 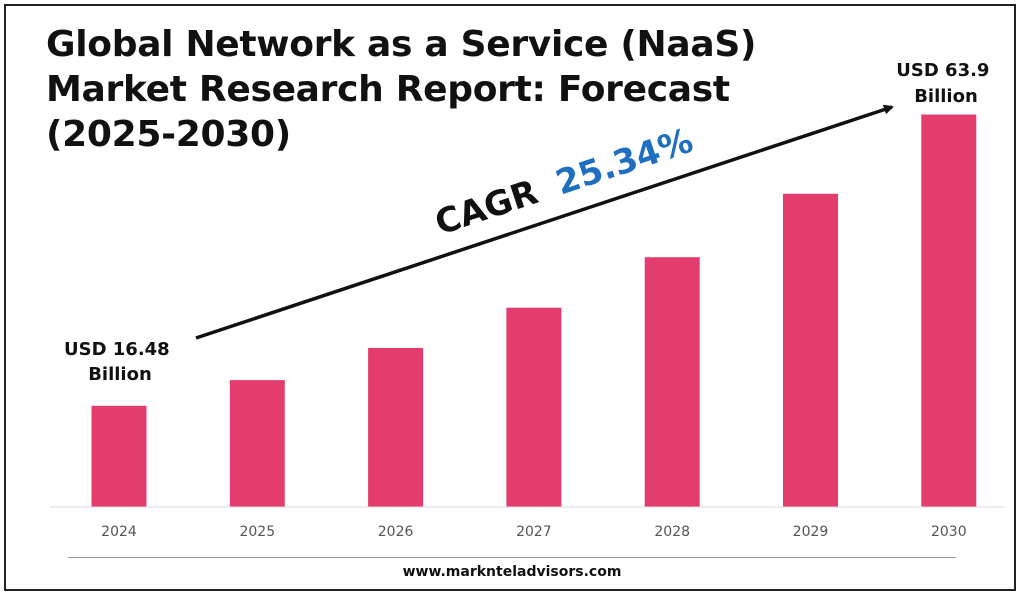 What do you see at coordinates (117, 349) in the screenshot?
I see `start-value-line1: USD 16.48` at bounding box center [117, 349].